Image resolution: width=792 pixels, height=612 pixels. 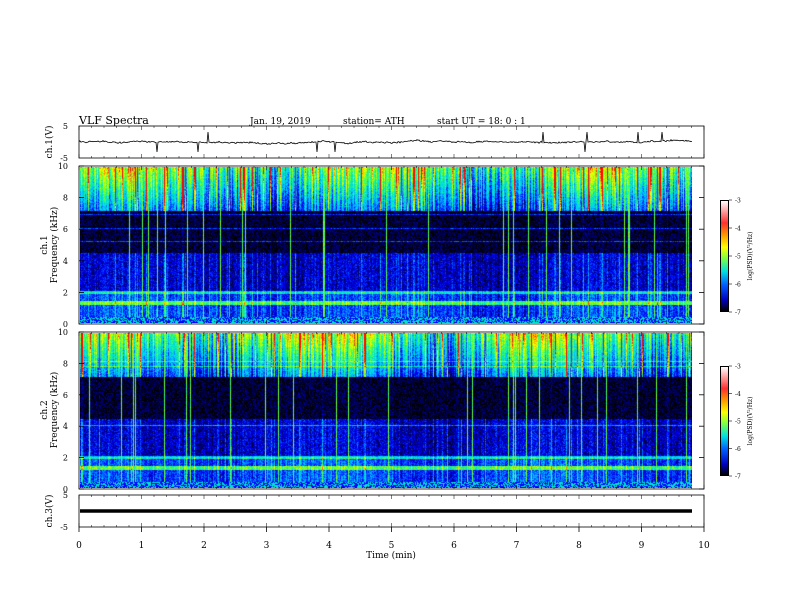 What do you see at coordinates (724, 421) in the screenshot?
I see `ch2-colorbar-gradient` at bounding box center [724, 421].